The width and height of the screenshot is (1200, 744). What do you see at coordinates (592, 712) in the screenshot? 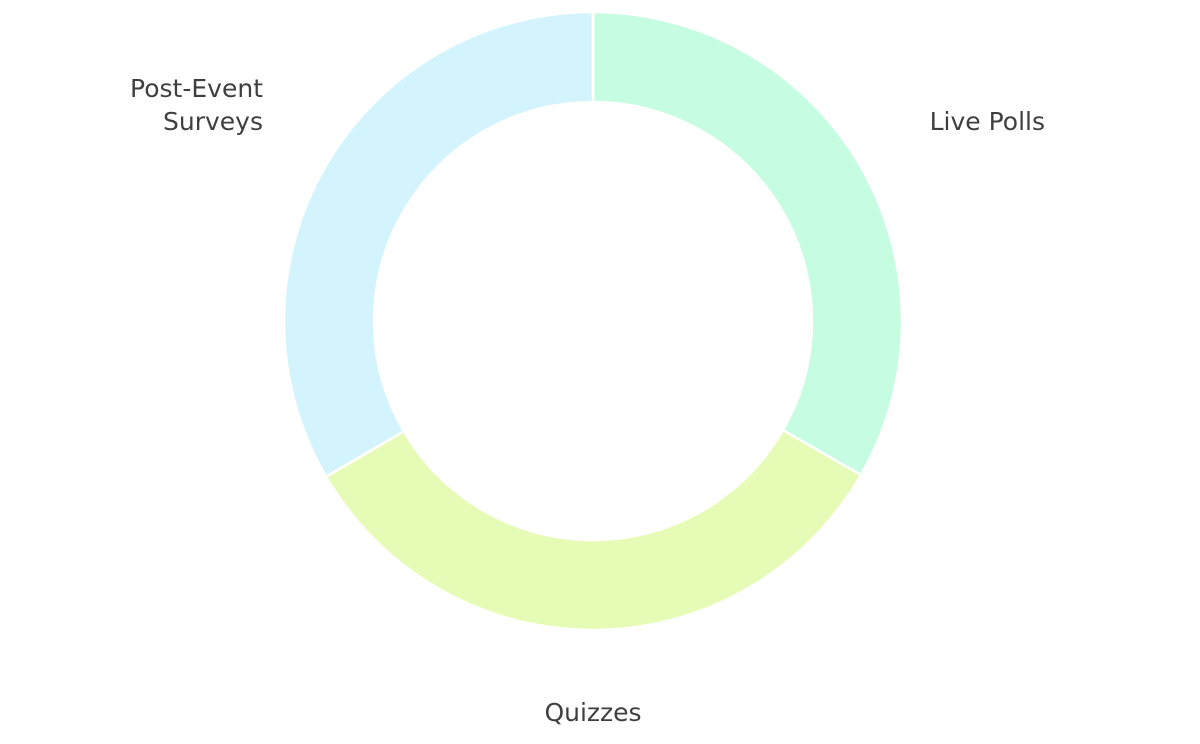
I see `label-quizzes: Quizzes` at bounding box center [592, 712].